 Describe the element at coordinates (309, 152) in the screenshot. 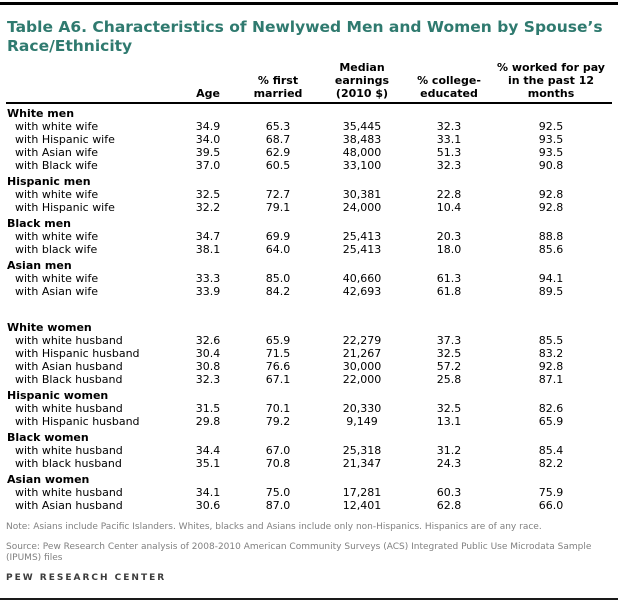

I see `table-row: with Asian wife 39.5 62.9 48,000 51.3 93.5` at that location.